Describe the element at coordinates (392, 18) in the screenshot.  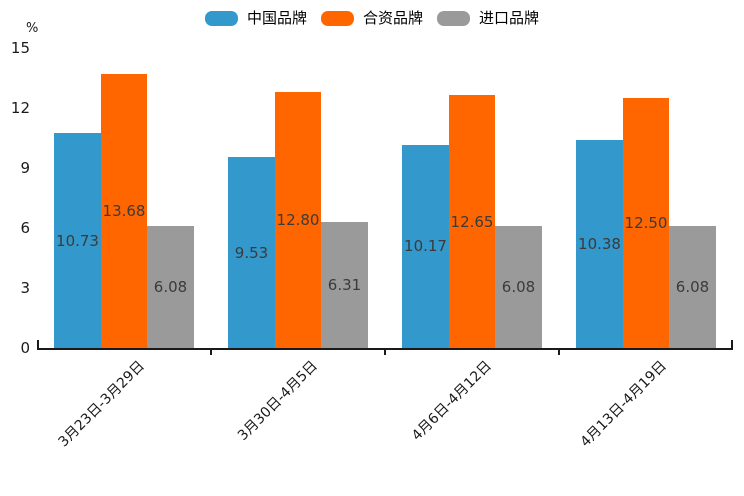
I see `legend-label: 合资品牌` at that location.